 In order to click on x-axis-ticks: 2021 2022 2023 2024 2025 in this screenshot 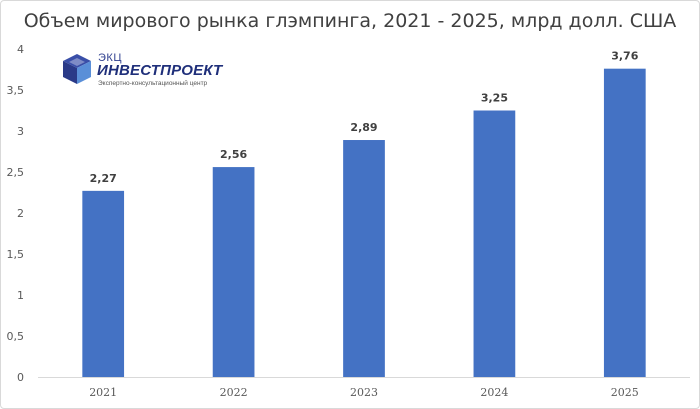, I will do `click(364, 392)`.